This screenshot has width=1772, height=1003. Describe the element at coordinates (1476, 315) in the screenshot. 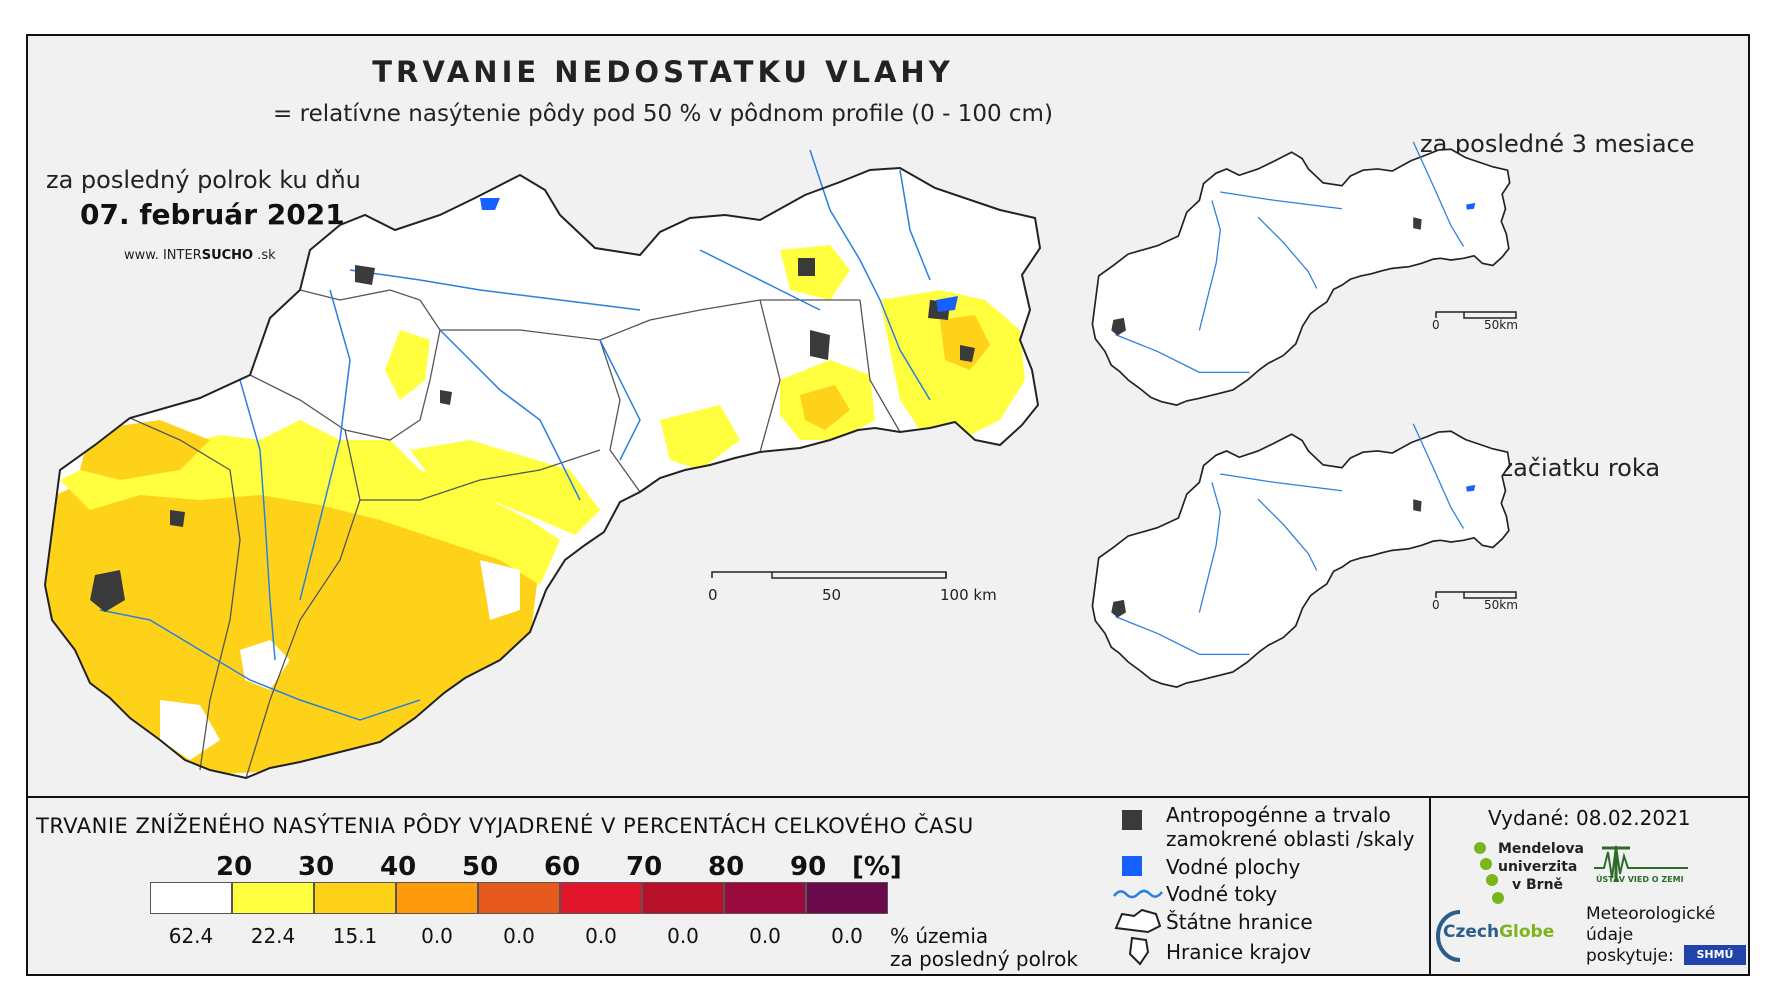

I see `mini-map-3-months-scale-bar` at that location.